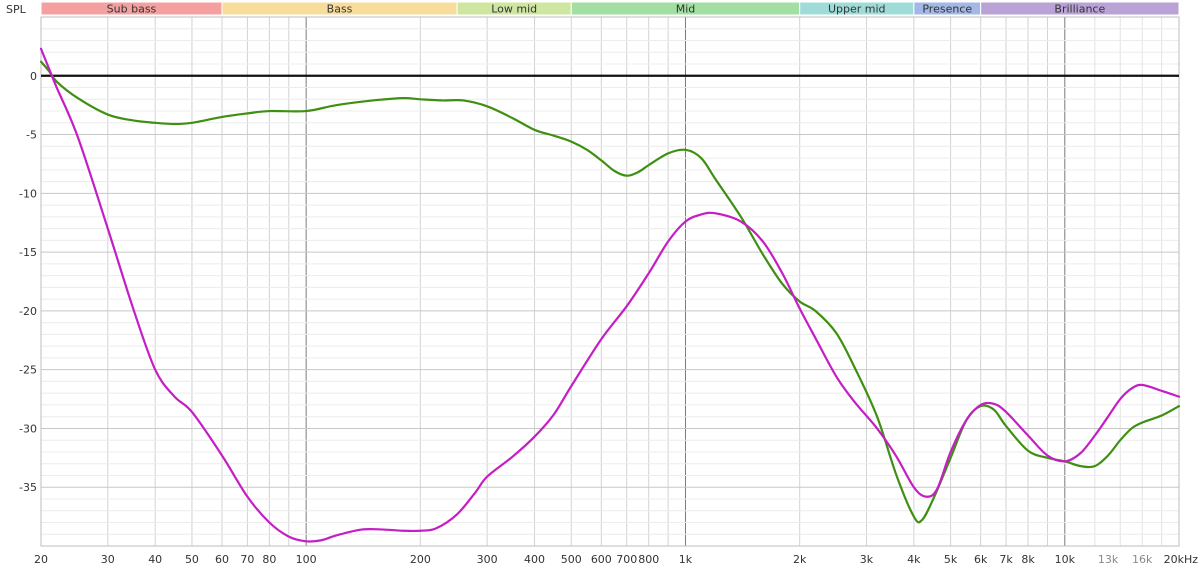 This screenshot has width=1200, height=570. What do you see at coordinates (800, 559) in the screenshot?
I see `x-tick-label: 2k` at bounding box center [800, 559].